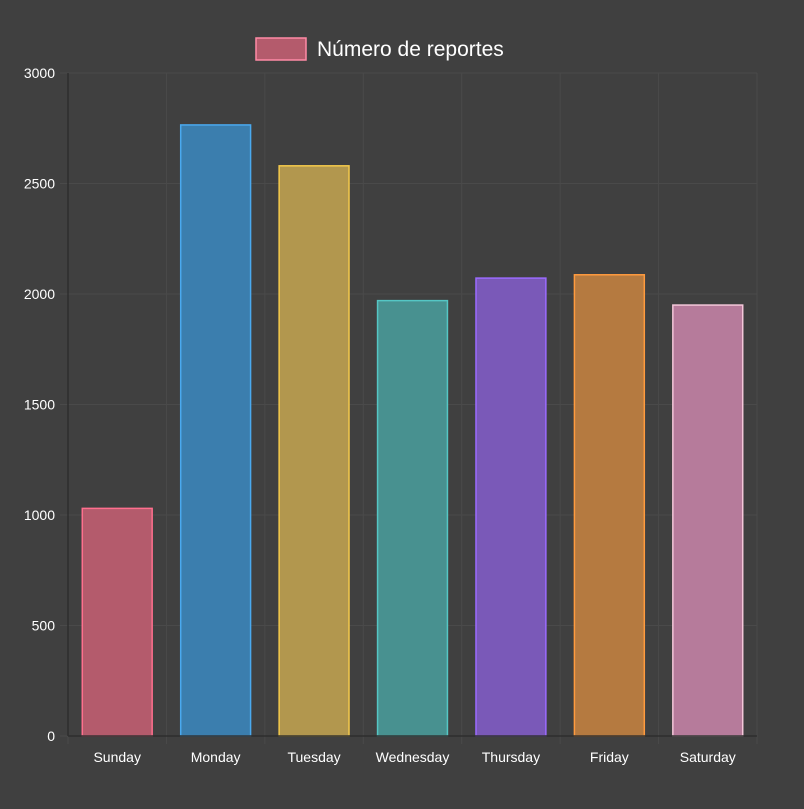  What do you see at coordinates (609, 757) in the screenshot?
I see `x-tick-label: Friday` at bounding box center [609, 757].